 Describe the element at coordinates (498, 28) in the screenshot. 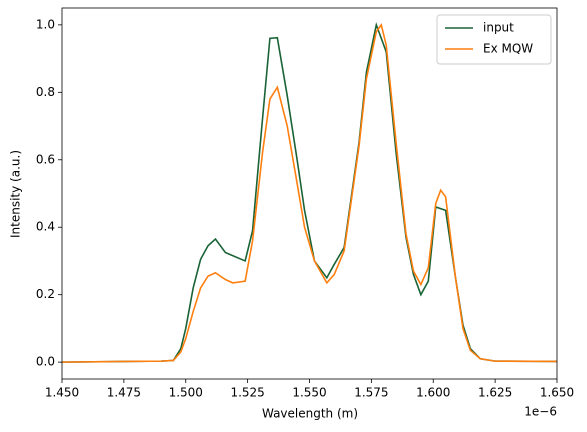

I see `legend-label: input` at that location.